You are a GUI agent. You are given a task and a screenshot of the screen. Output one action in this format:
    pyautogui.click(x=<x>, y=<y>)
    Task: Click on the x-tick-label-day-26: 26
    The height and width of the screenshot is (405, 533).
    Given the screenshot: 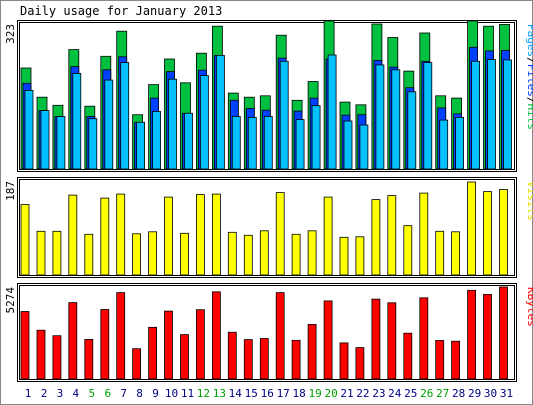 What is the action you would take?
    pyautogui.click(x=426, y=393)
    